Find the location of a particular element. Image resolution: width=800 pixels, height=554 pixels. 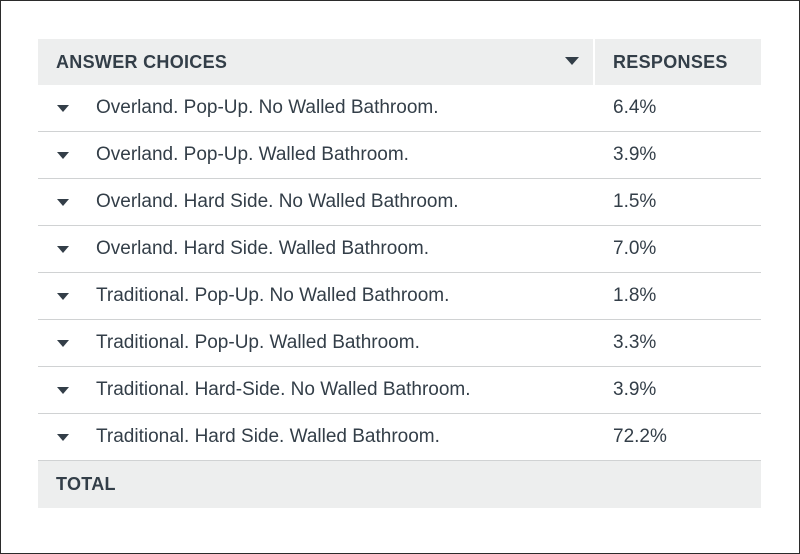

response-cell: 1.5% is located at coordinates (678, 202).